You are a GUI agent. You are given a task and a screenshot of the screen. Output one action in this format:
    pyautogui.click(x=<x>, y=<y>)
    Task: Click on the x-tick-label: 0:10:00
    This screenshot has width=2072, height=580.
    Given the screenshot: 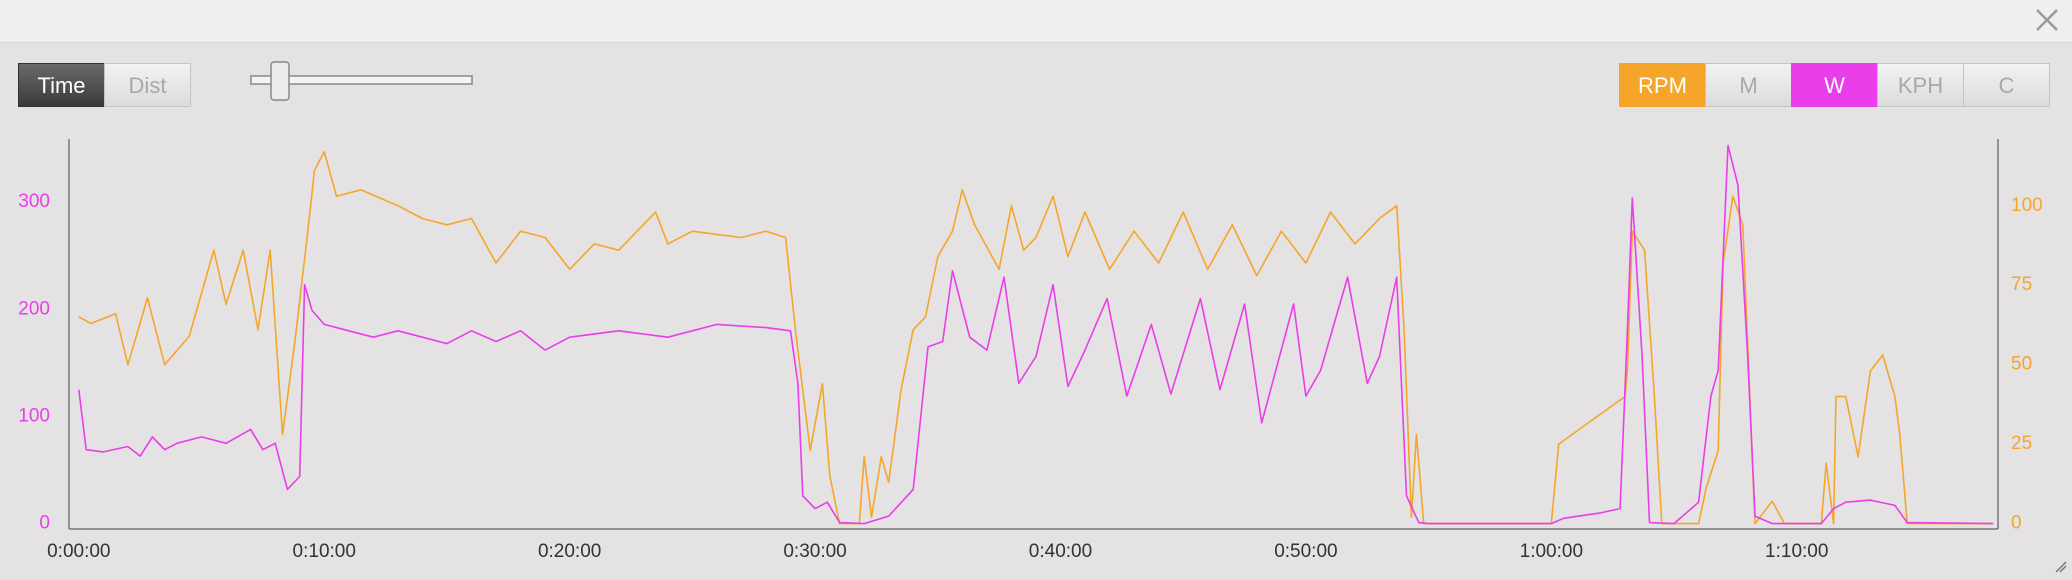 What is the action you would take?
    pyautogui.click(x=324, y=551)
    